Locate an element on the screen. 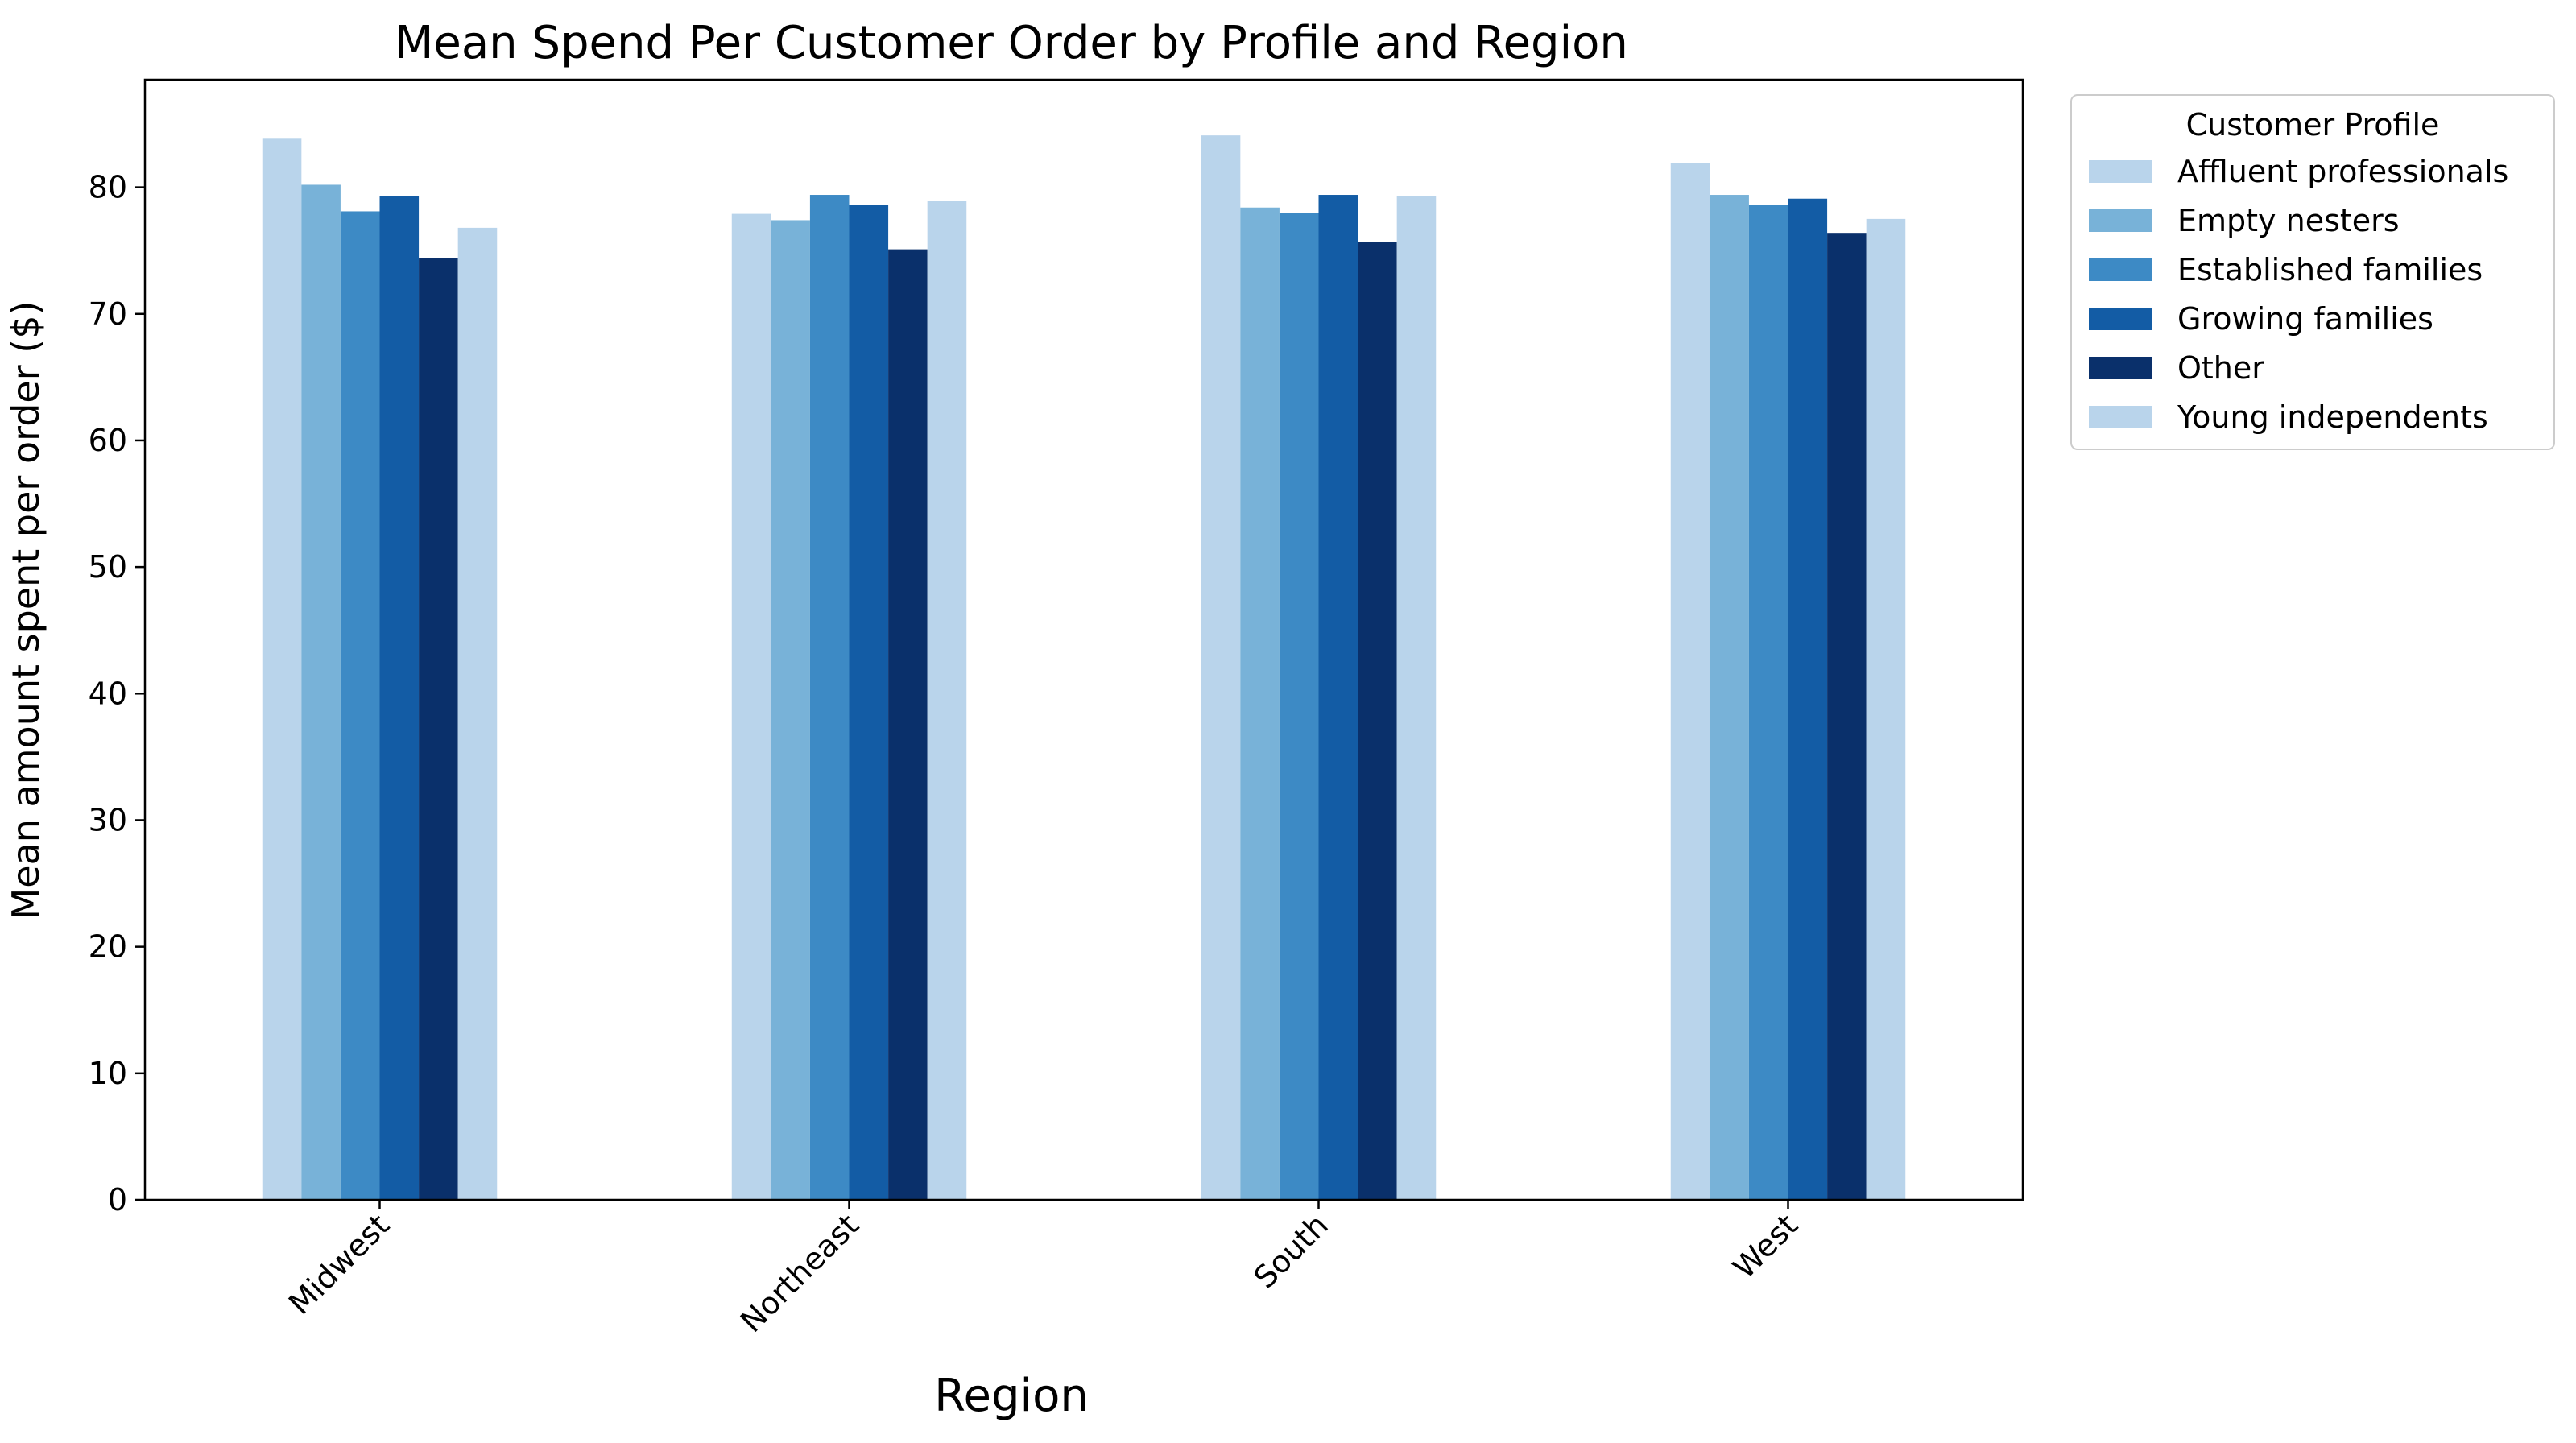 The width and height of the screenshot is (2576, 1443). x-axis-label: Region is located at coordinates (1011, 1396).